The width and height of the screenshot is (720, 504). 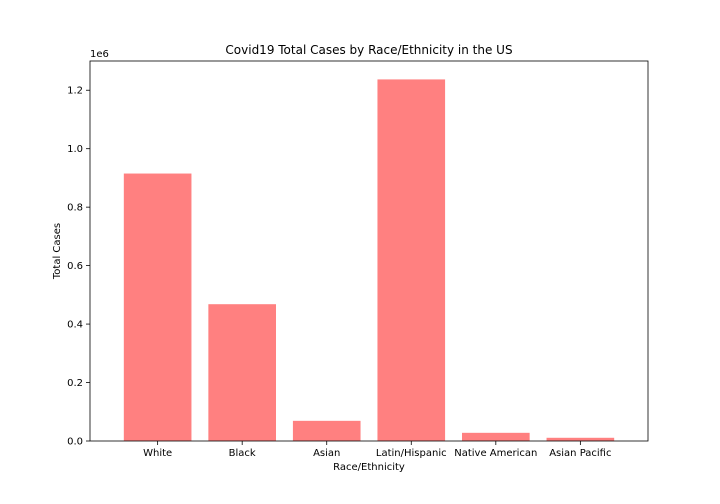 What do you see at coordinates (496, 436) in the screenshot?
I see `bar-native-american` at bounding box center [496, 436].